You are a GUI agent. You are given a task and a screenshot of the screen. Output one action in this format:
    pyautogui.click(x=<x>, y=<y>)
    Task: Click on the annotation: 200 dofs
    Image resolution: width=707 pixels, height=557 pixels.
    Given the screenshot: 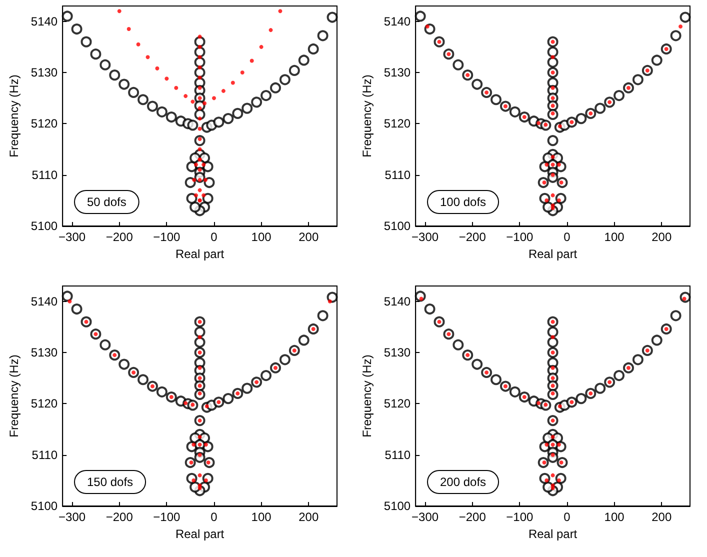 What is the action you would take?
    pyautogui.click(x=463, y=482)
    